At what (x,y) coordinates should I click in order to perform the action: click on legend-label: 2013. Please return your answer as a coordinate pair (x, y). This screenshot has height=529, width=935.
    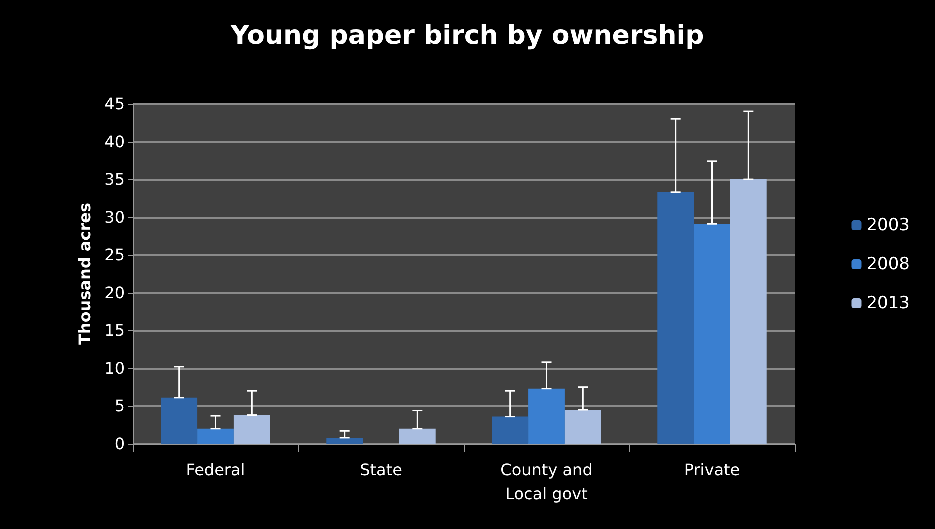
    Looking at the image, I should click on (888, 304).